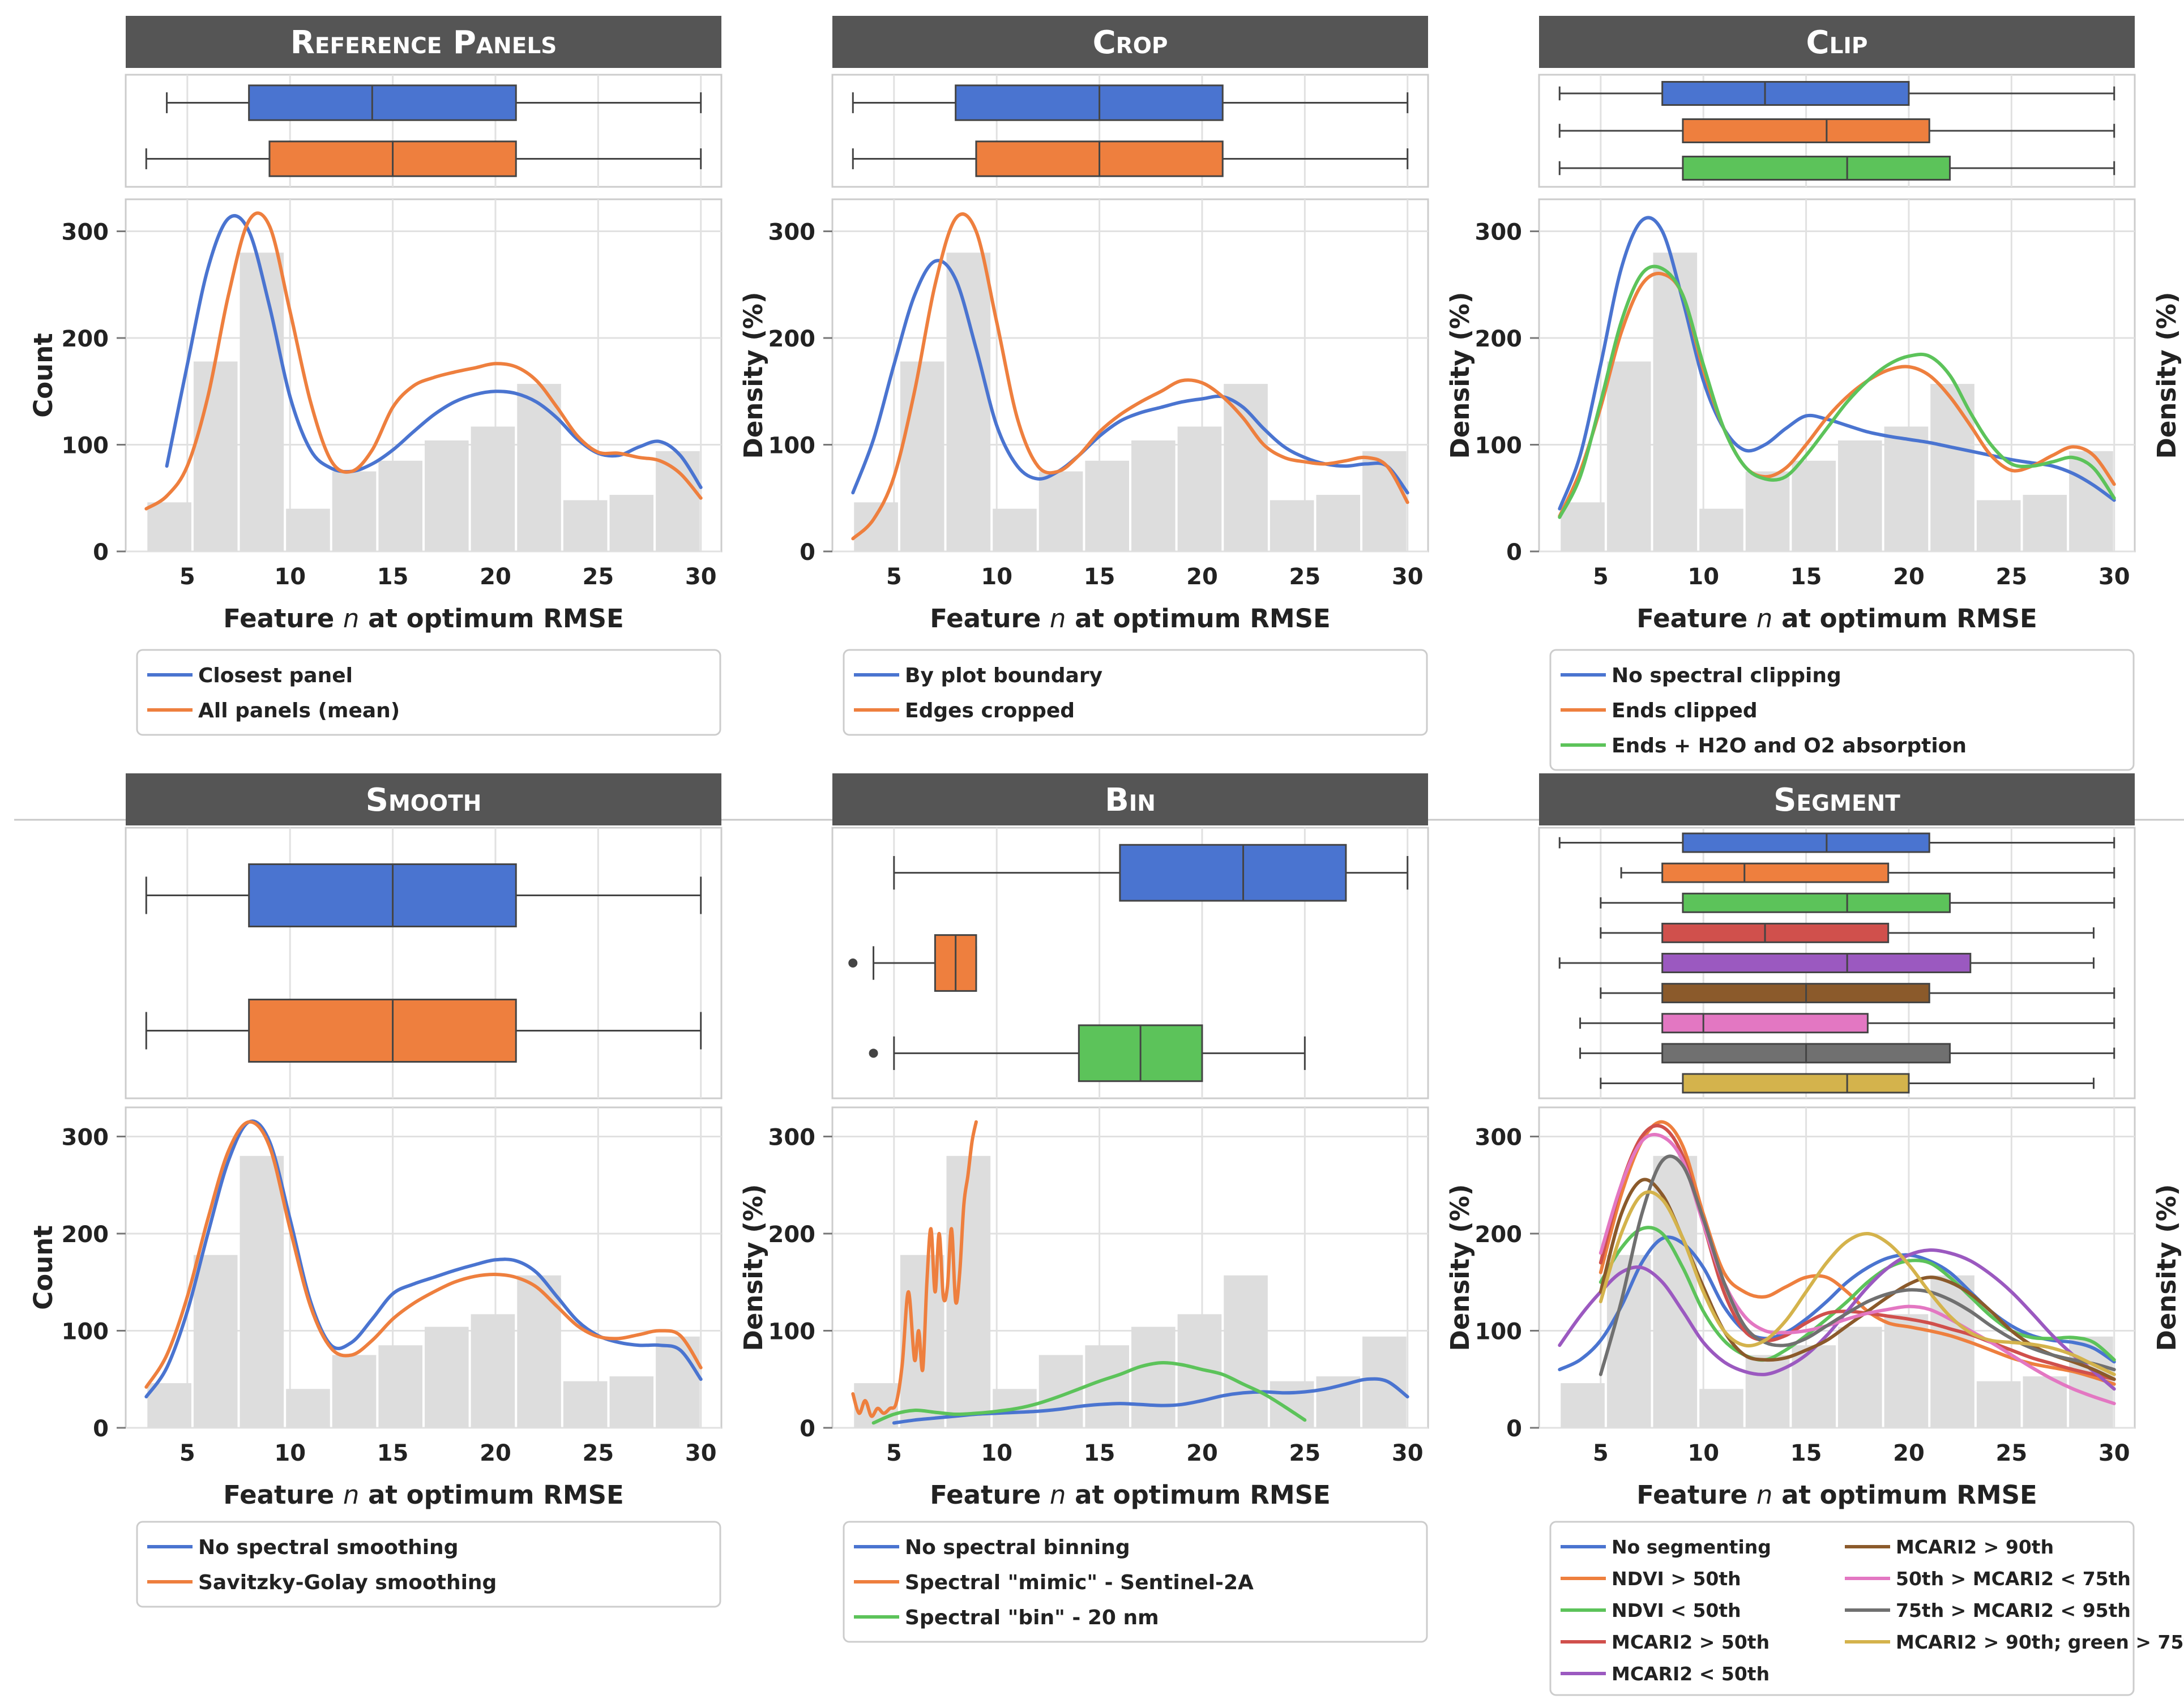 This screenshot has height=1699, width=2184. I want to click on legend-label: No segmenting, so click(1691, 1547).